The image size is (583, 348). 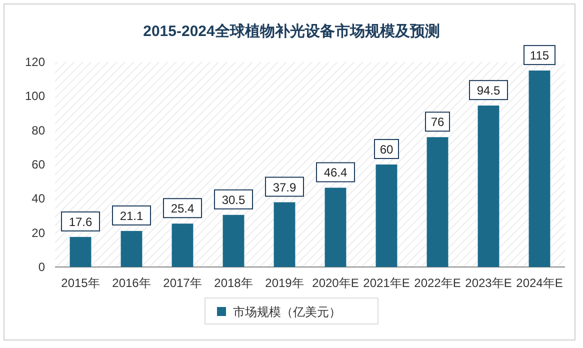 I want to click on data-label: 60, so click(x=387, y=149).